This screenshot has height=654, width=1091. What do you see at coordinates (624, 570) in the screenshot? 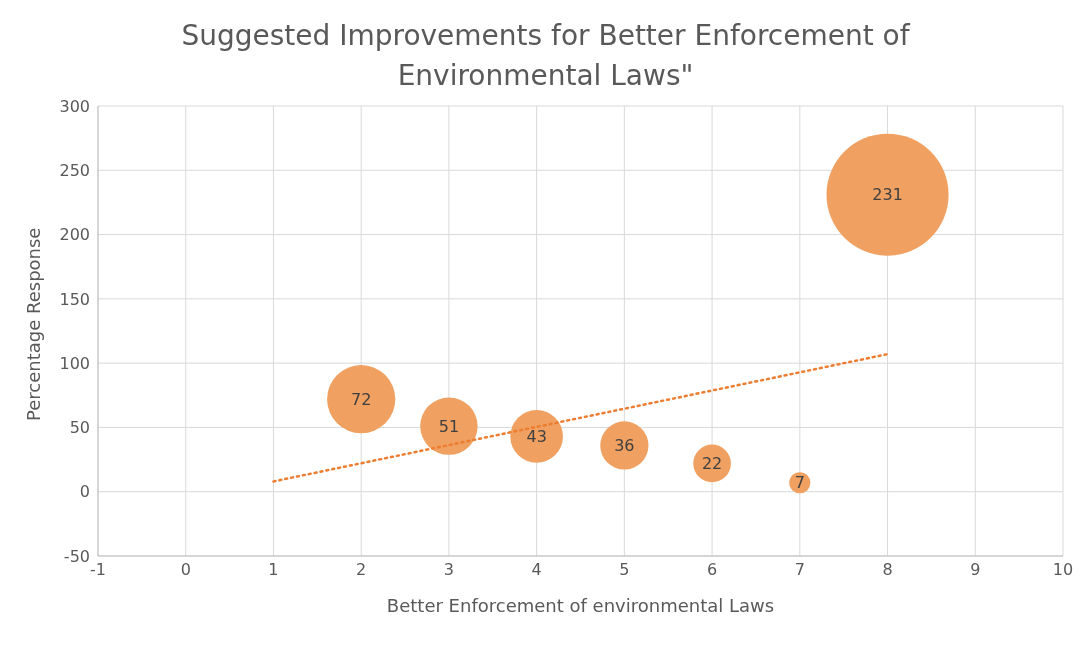
I see `x-tick-label: 5` at bounding box center [624, 570].